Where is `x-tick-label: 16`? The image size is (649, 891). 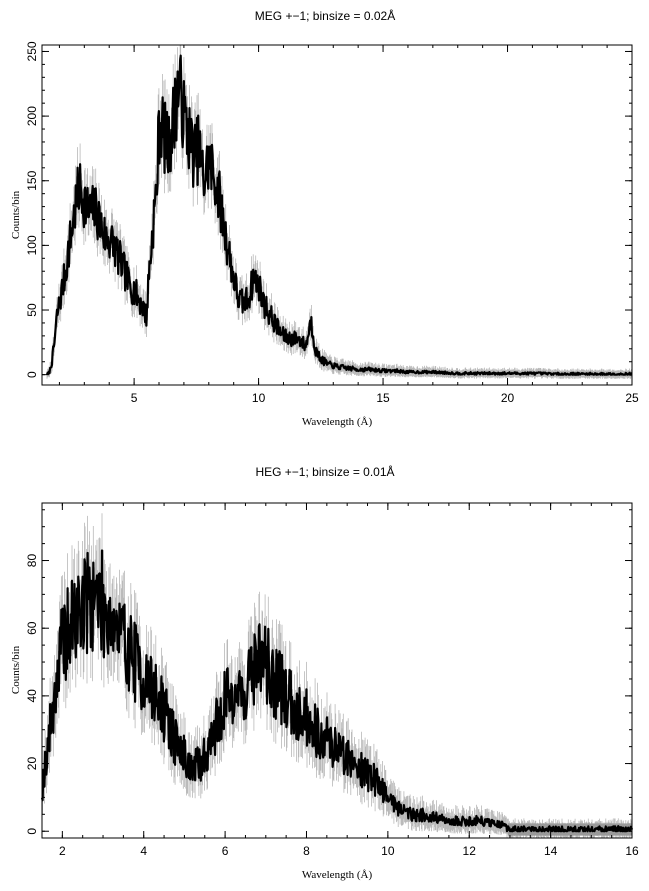 x-tick-label: 16 is located at coordinates (632, 851).